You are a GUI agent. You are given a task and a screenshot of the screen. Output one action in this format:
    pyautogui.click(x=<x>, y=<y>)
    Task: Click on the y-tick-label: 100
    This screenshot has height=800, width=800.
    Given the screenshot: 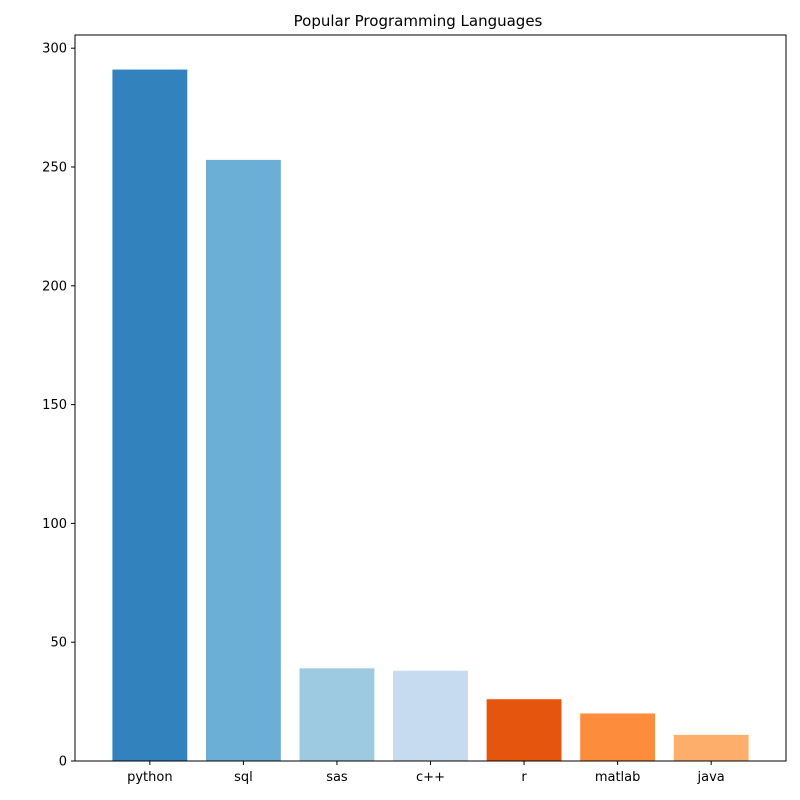 What is the action you would take?
    pyautogui.click(x=54, y=524)
    